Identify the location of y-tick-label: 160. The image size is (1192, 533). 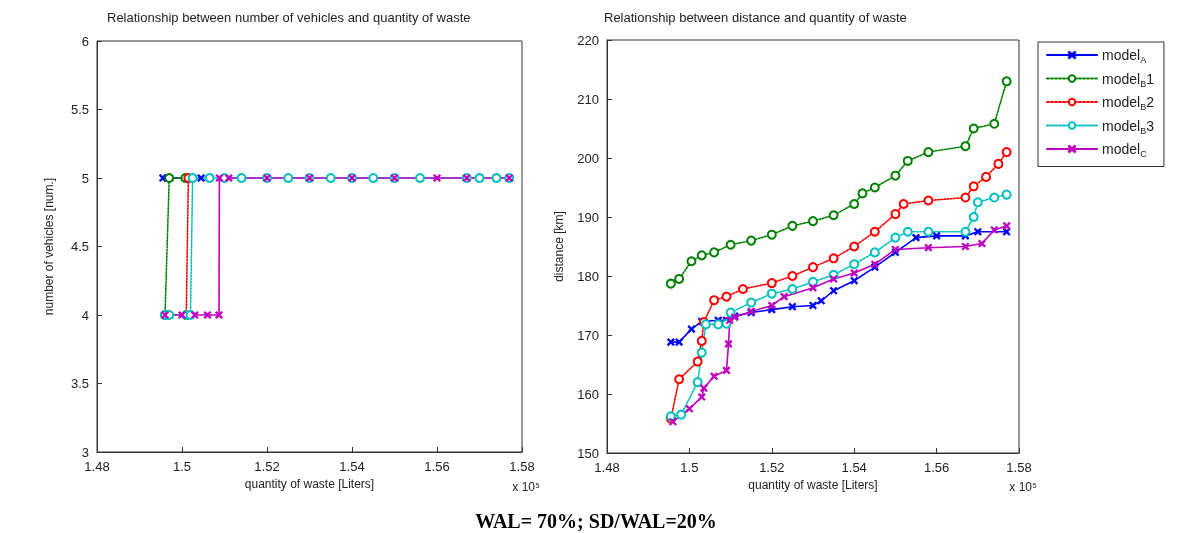
(588, 394).